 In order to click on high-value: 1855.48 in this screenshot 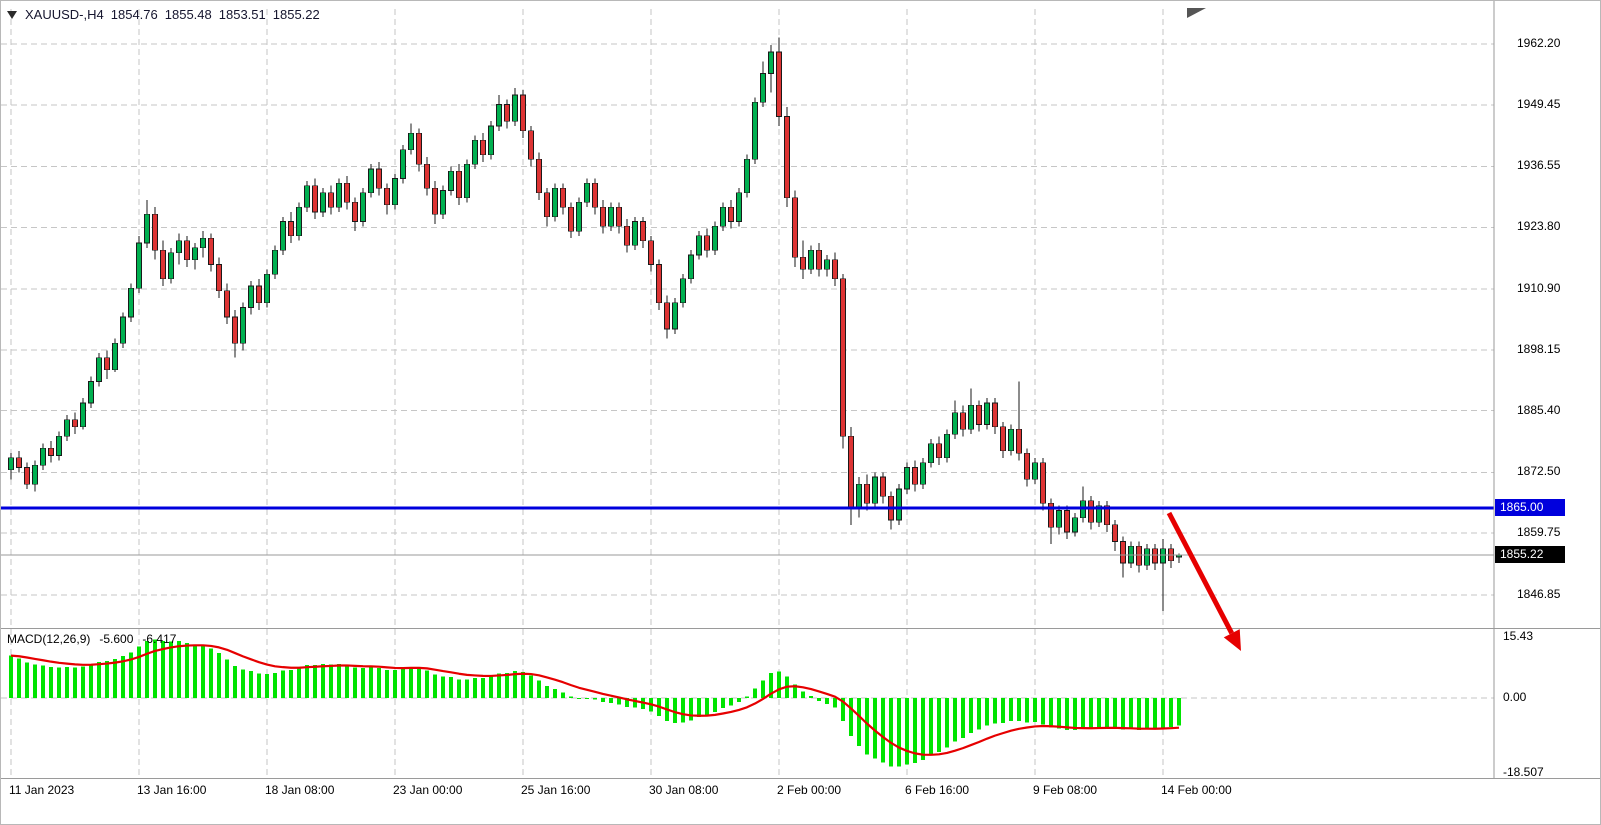, I will do `click(188, 14)`.